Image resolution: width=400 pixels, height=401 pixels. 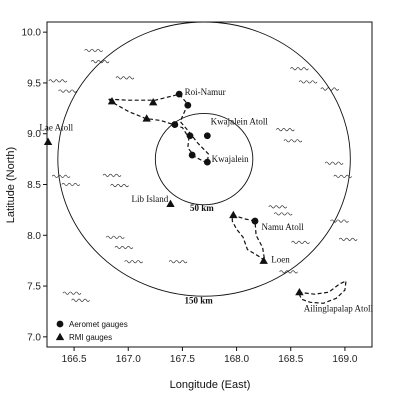 What do you see at coordinates (90, 337) in the screenshot?
I see `legend-label: RMI gauges` at bounding box center [90, 337].